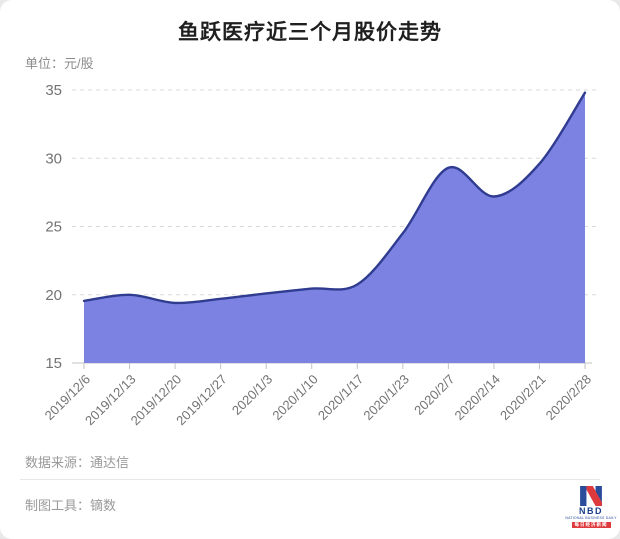 This screenshot has width=620, height=539. What do you see at coordinates (295, 398) in the screenshot?
I see `x-tick-label-5: 2020/1/10` at bounding box center [295, 398].